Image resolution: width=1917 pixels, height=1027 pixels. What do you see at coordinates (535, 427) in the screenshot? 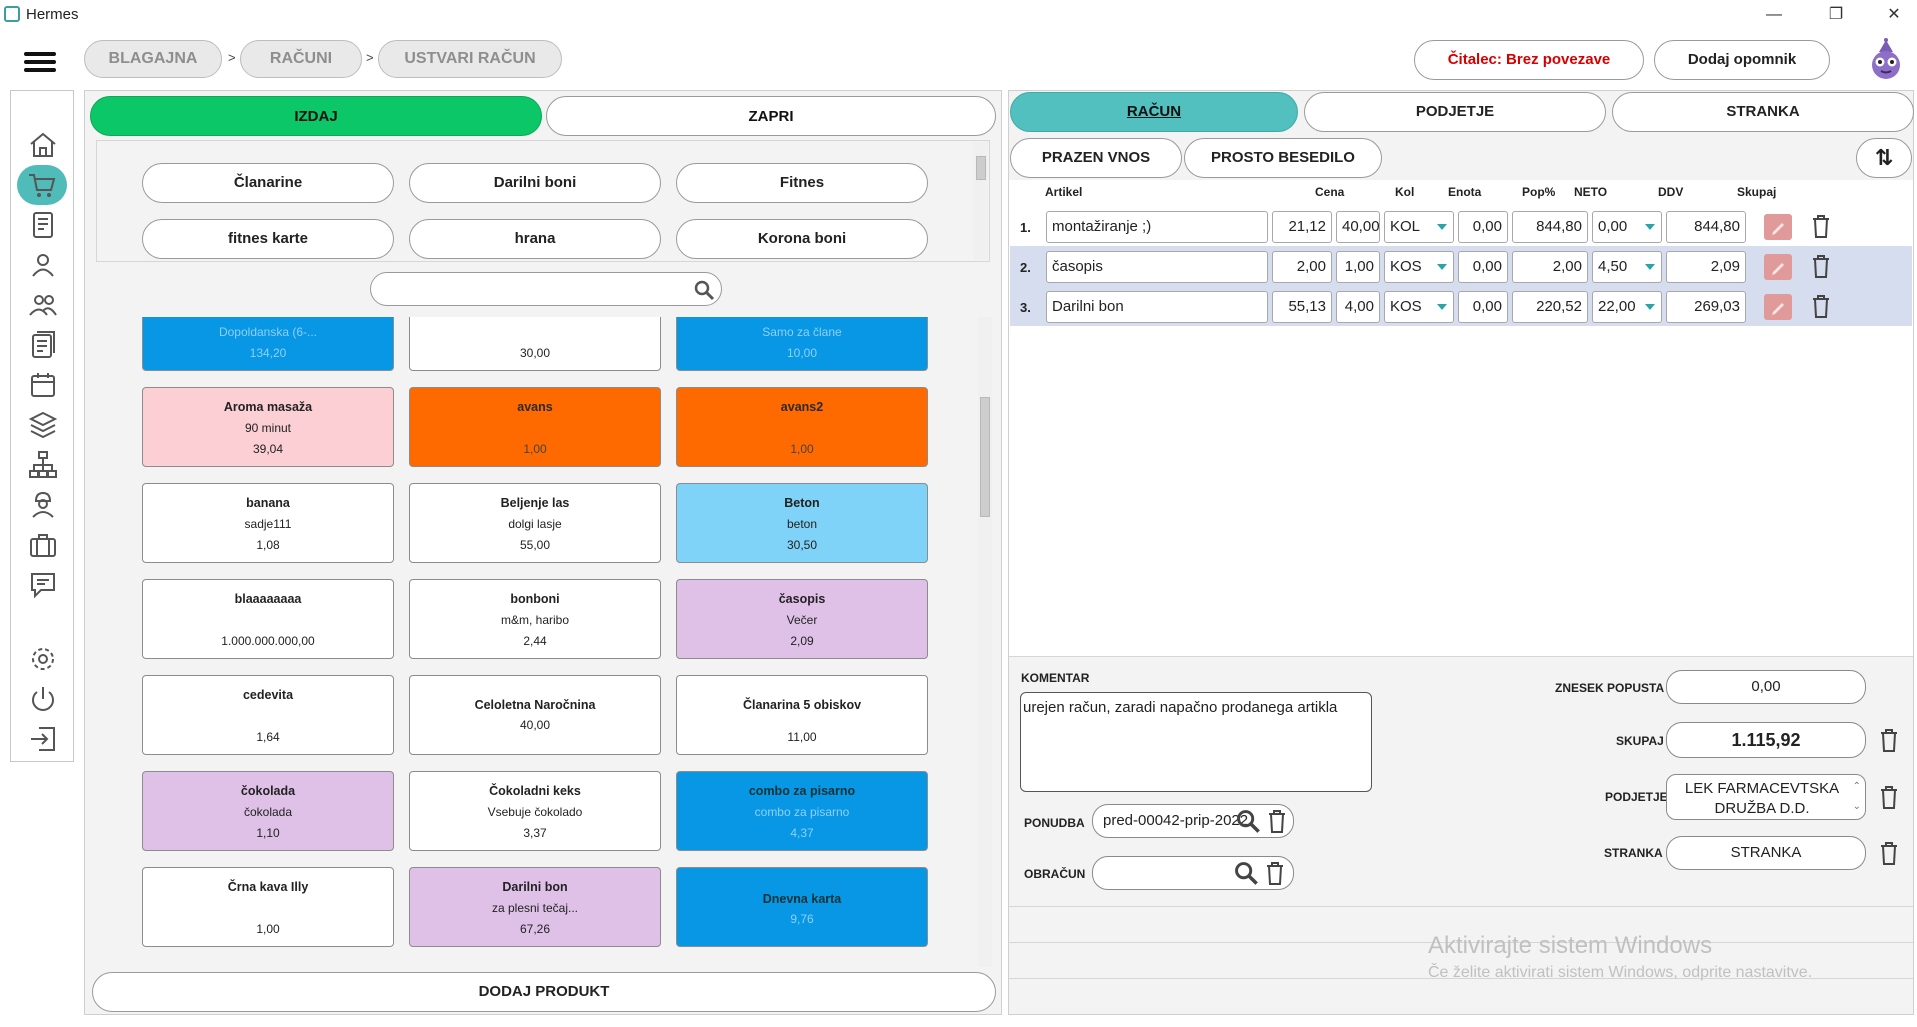
I see `product-card: avans 1,00` at bounding box center [535, 427].